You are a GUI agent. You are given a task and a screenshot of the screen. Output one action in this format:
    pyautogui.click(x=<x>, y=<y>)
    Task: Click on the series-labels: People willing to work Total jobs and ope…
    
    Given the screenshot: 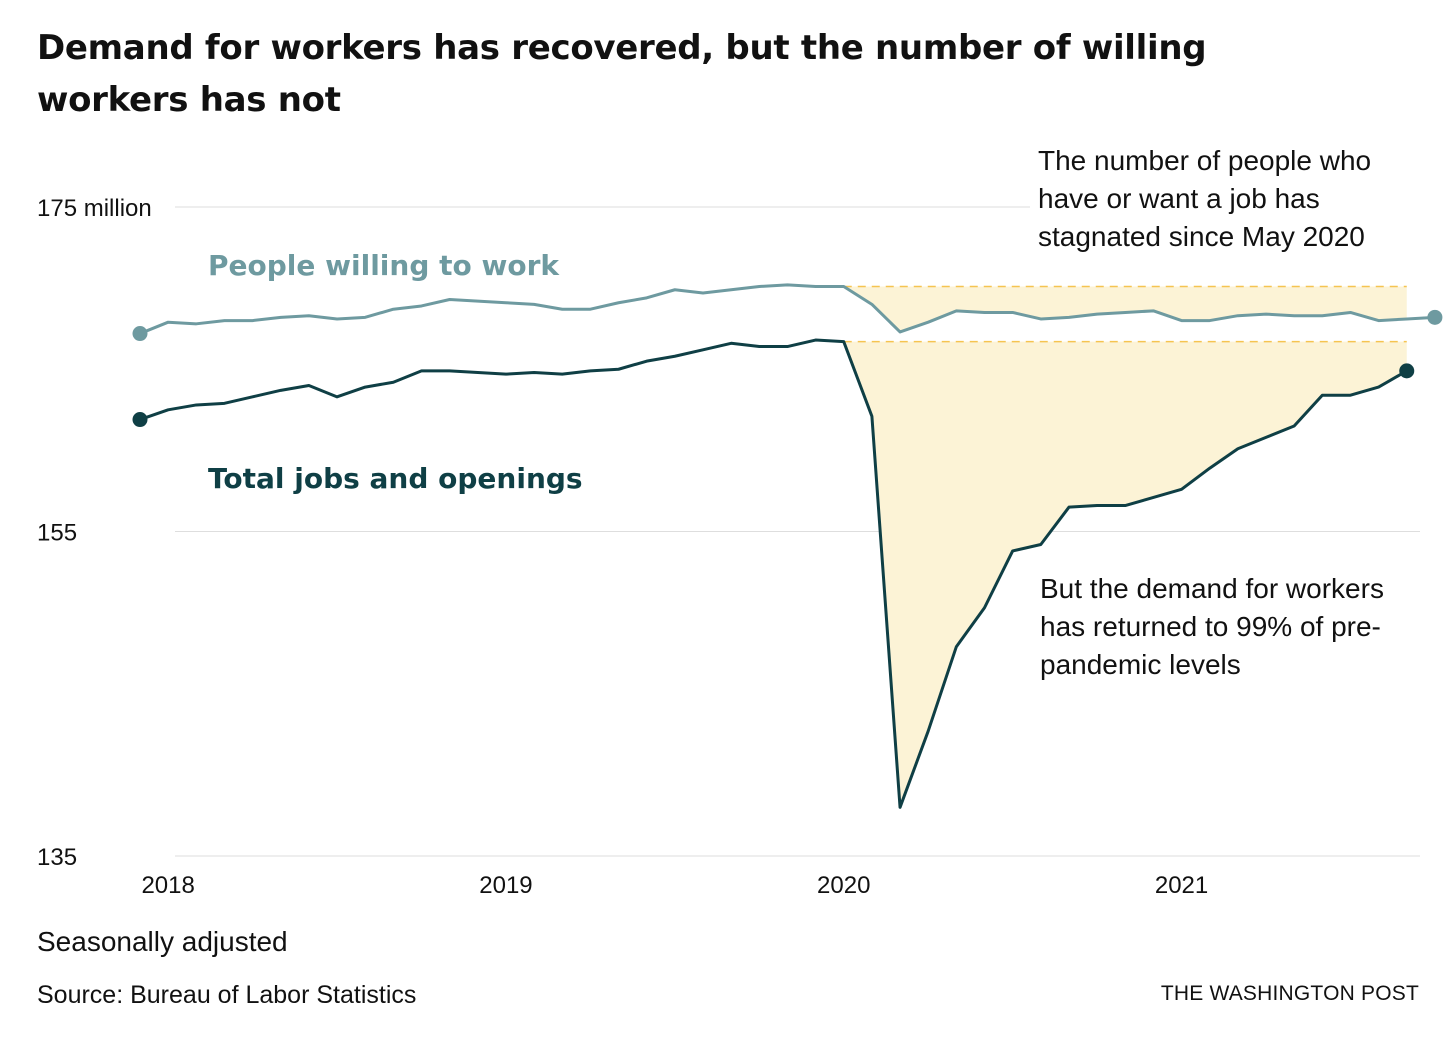 What is the action you would take?
    pyautogui.click(x=395, y=372)
    